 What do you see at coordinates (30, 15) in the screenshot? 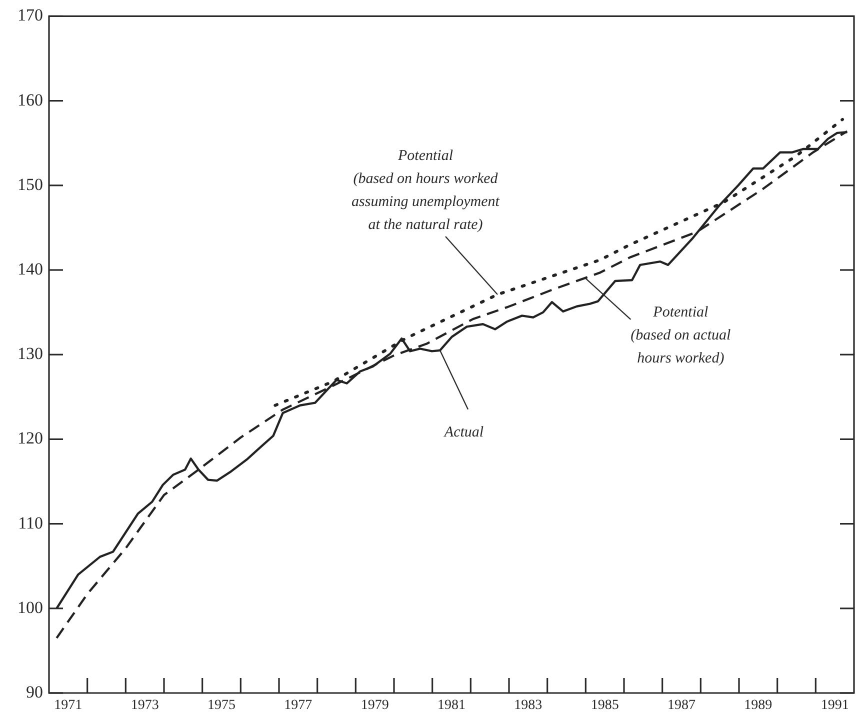
I see `y-tick-label: 170` at bounding box center [30, 15].